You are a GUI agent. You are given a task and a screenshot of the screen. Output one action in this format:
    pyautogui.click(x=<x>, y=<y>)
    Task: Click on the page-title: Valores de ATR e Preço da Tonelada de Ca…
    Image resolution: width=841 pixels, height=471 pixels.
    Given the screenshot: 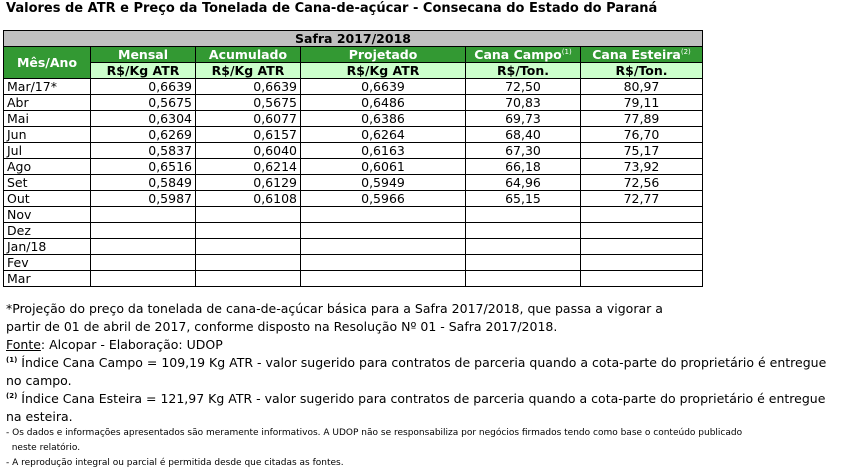 What is the action you would take?
    pyautogui.click(x=332, y=8)
    